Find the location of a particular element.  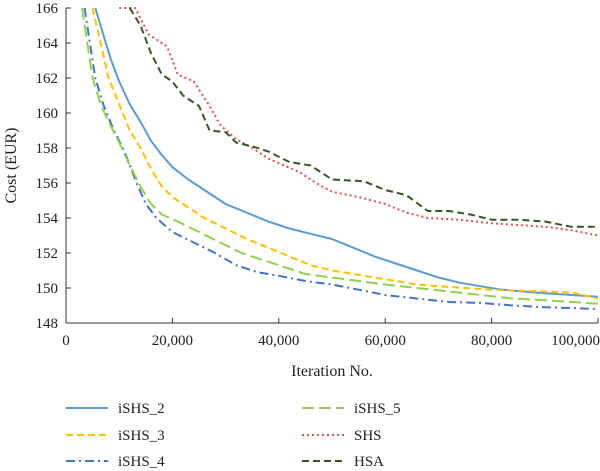

x-tick-label: 40,000 is located at coordinates (278, 341).